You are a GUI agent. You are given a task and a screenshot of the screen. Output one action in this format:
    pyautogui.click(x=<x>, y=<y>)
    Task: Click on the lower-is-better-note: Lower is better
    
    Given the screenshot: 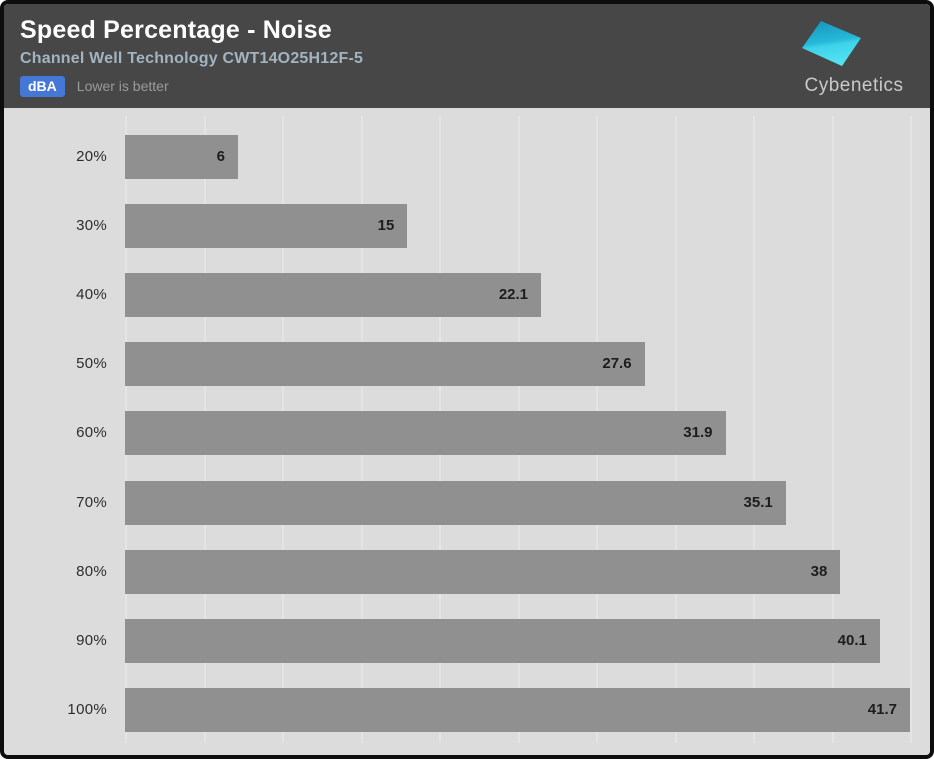 What is the action you would take?
    pyautogui.click(x=122, y=86)
    